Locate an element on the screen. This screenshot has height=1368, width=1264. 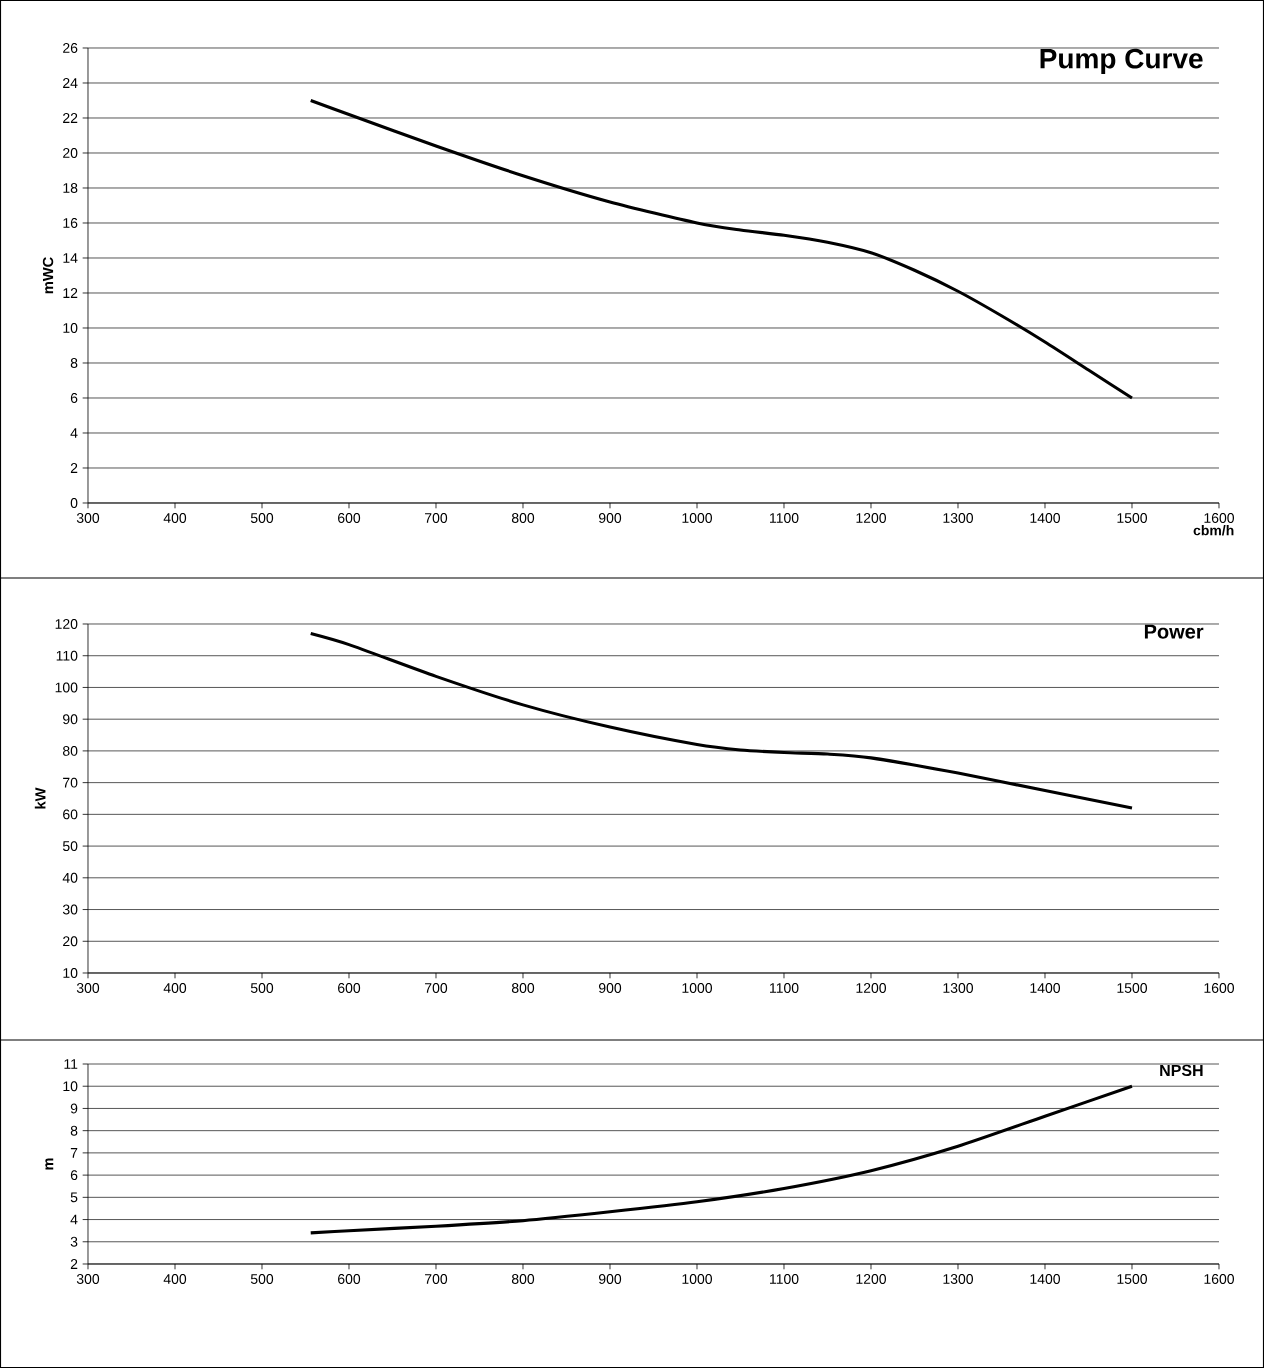
y-tick-label: 110 is located at coordinates (67, 655).